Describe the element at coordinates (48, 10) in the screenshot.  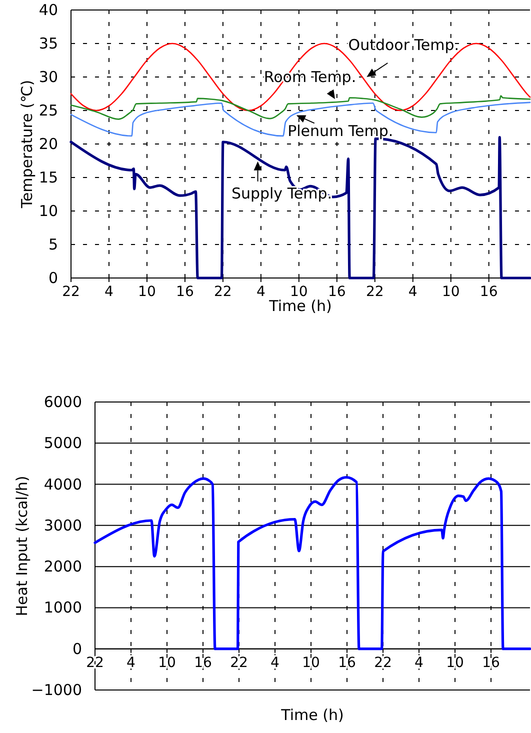
I see `y-tick-label: 40` at that location.